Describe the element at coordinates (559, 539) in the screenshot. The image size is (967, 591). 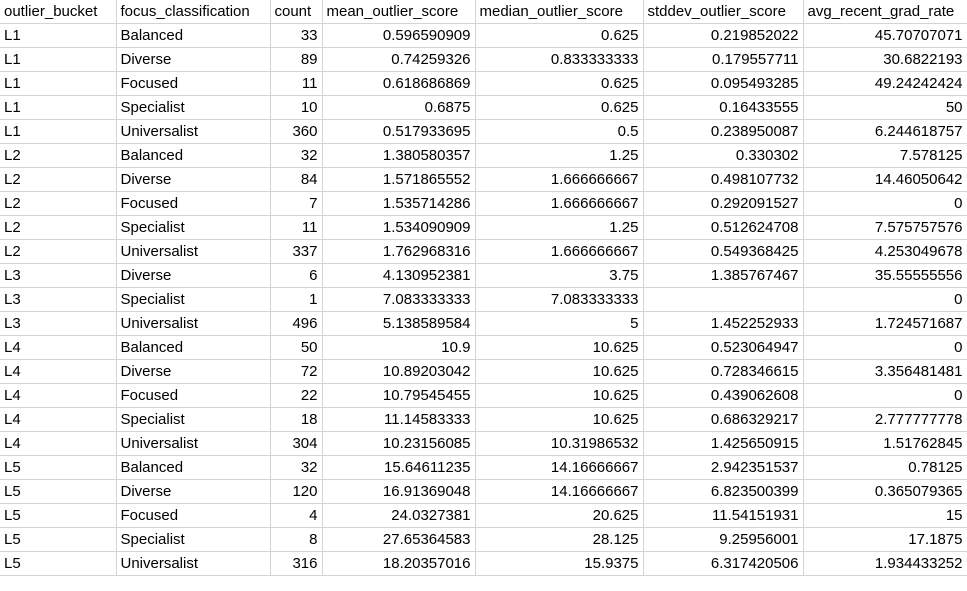
I see `cell-median-outlier-score: 28.125` at that location.